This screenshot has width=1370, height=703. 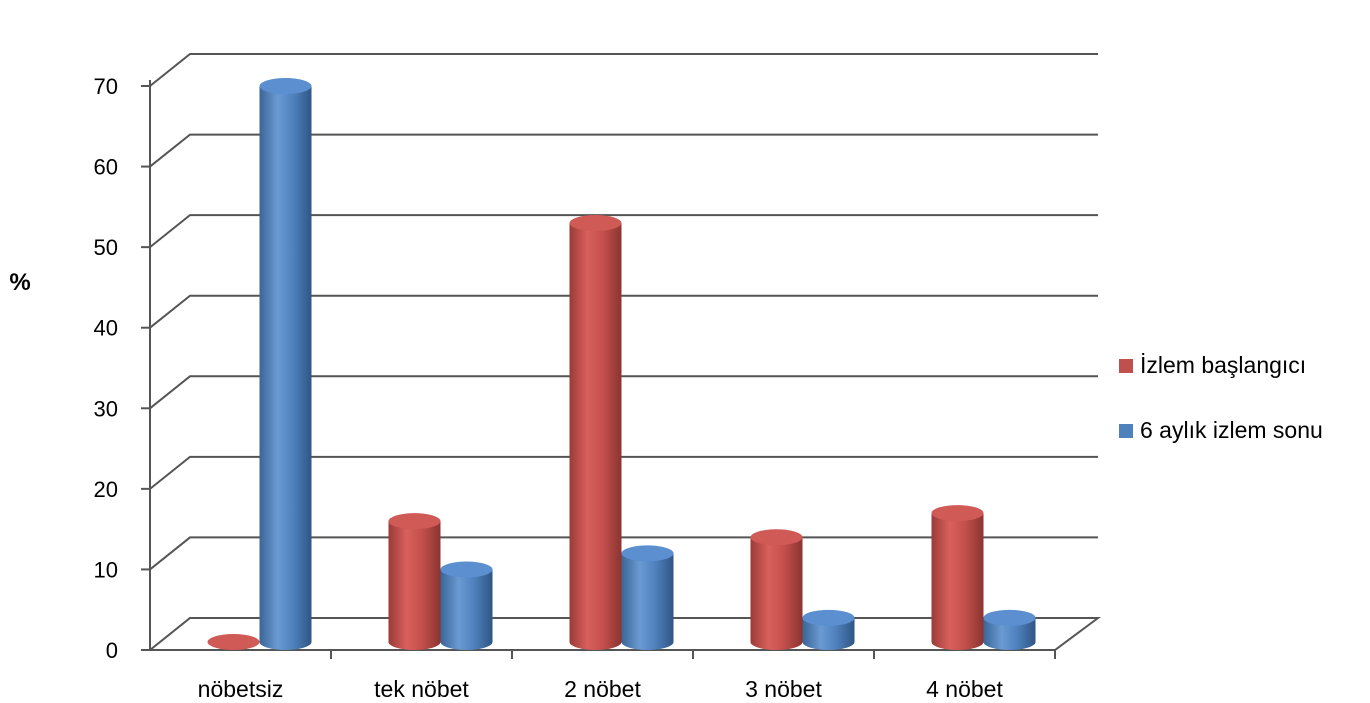 What do you see at coordinates (106, 489) in the screenshot?
I see `y-tick-label: 20` at bounding box center [106, 489].